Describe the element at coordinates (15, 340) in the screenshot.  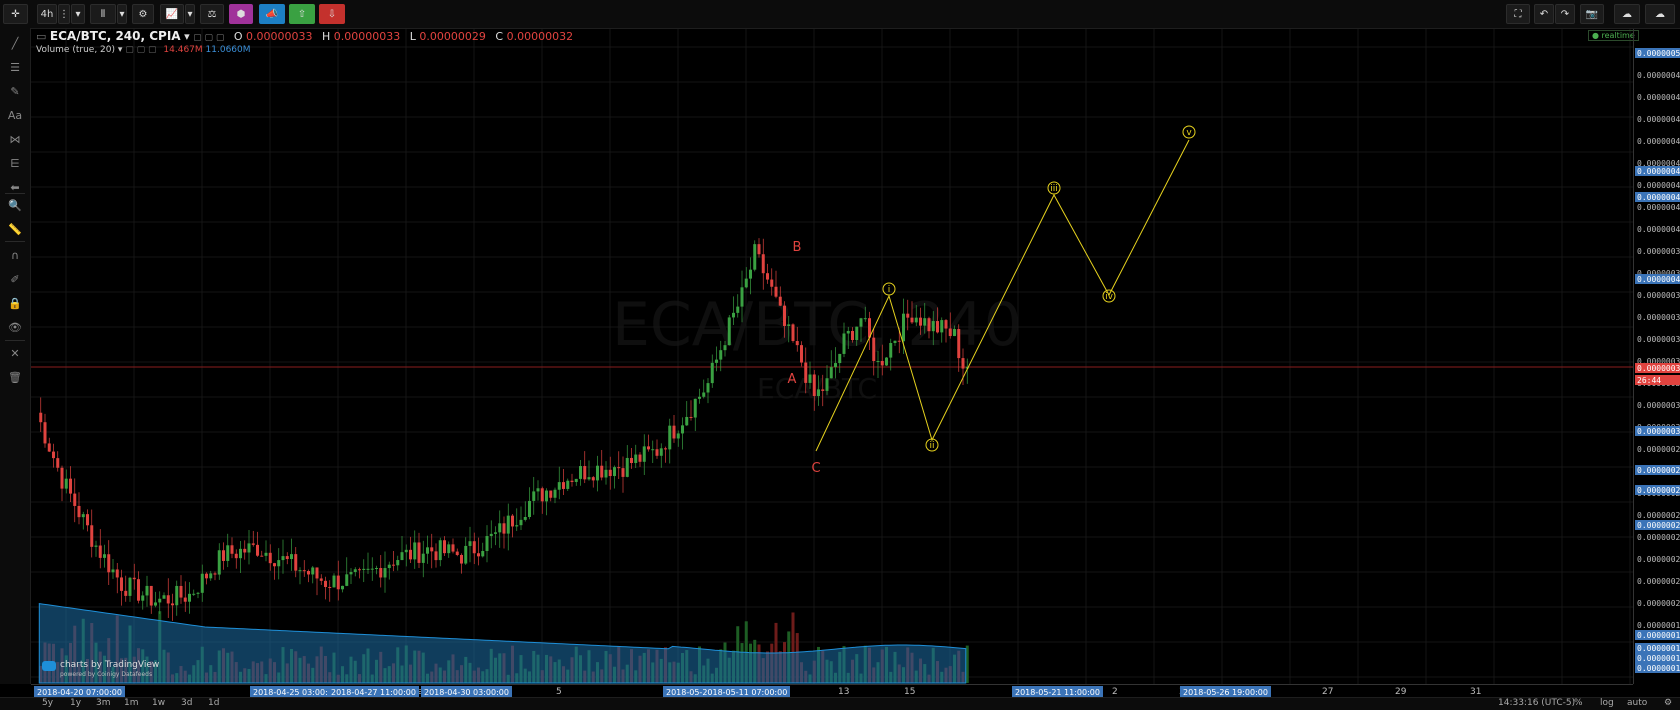
I see `separator` at that location.